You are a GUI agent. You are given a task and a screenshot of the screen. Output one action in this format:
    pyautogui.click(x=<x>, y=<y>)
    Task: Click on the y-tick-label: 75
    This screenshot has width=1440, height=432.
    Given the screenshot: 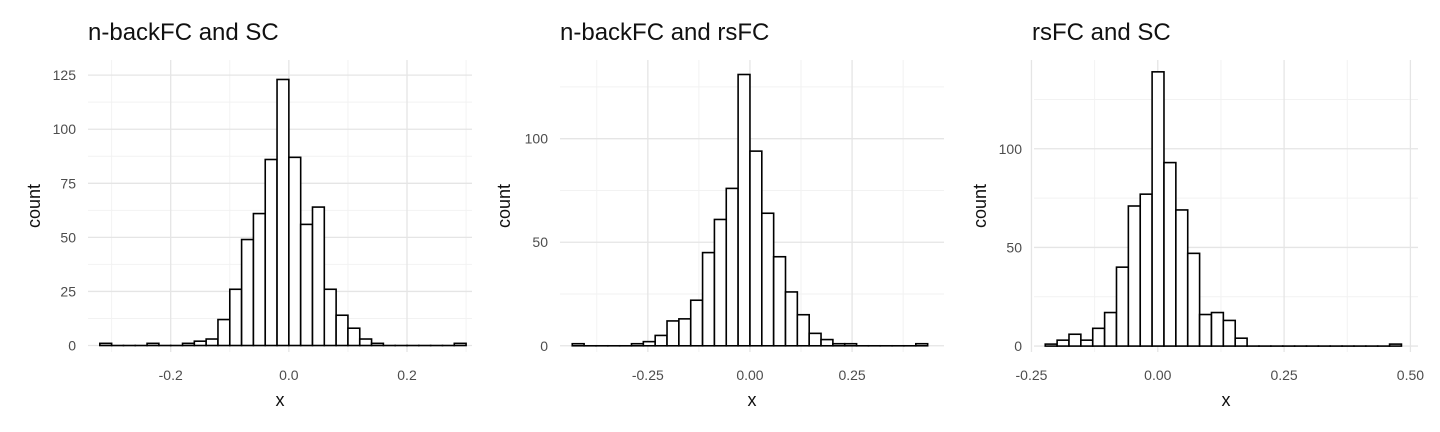 What is the action you would take?
    pyautogui.click(x=68, y=183)
    